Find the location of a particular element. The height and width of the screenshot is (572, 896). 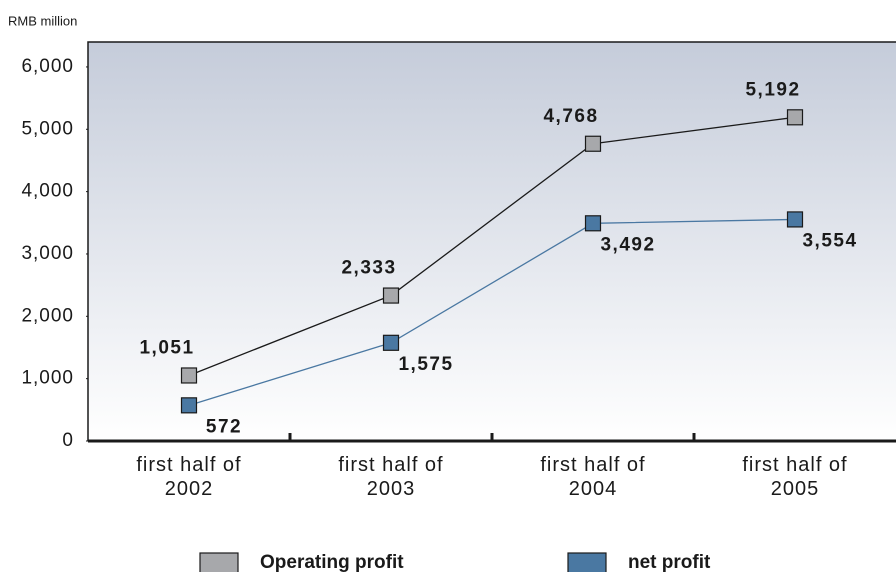

legend-label: net profit is located at coordinates (669, 562).